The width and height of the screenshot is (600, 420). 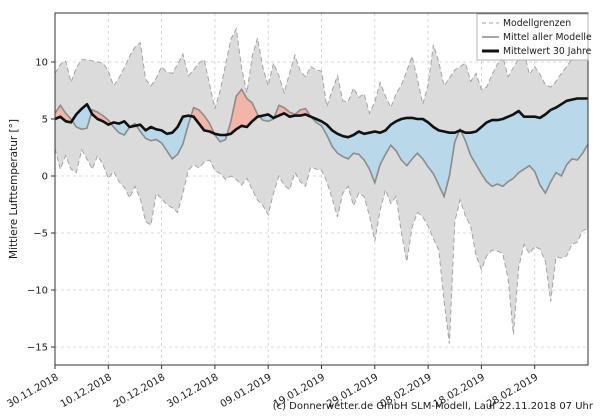 What do you see at coordinates (45, 120) in the screenshot?
I see `y-tick-label: 5` at bounding box center [45, 120].